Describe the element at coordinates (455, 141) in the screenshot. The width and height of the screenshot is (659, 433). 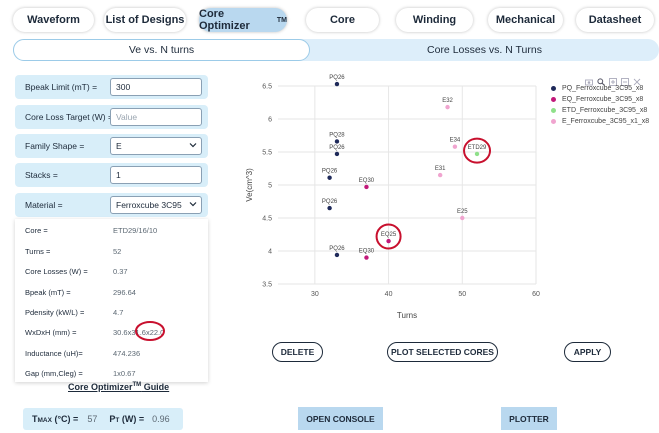
I see `point-label: E34` at that location.